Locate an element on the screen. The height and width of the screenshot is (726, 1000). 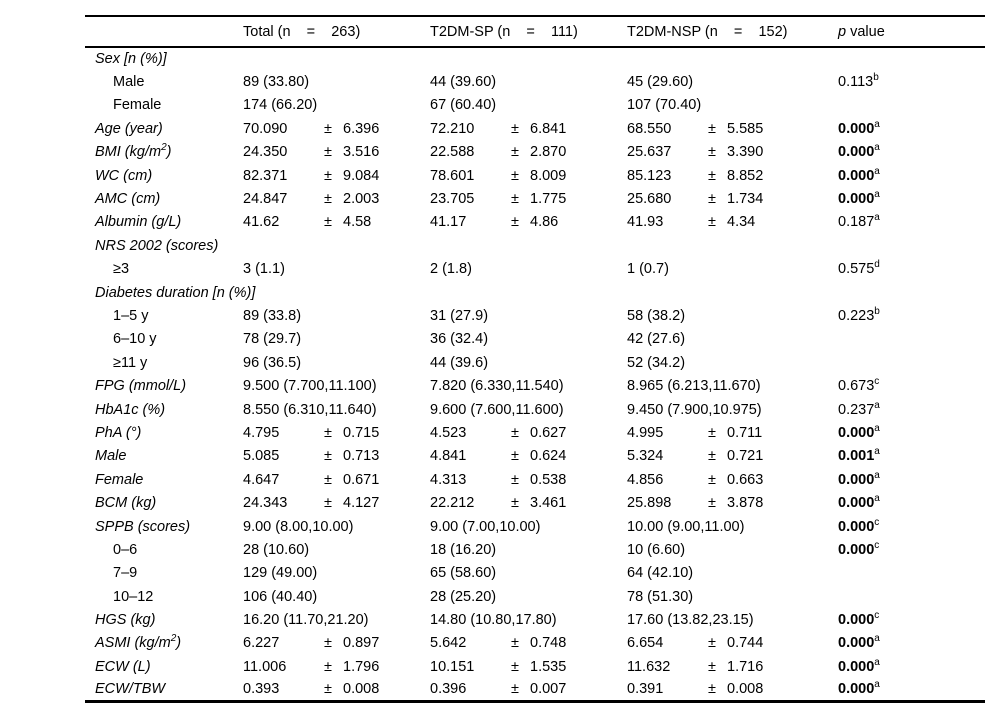
data-cell: 44 (39.6) is located at coordinates (459, 362).